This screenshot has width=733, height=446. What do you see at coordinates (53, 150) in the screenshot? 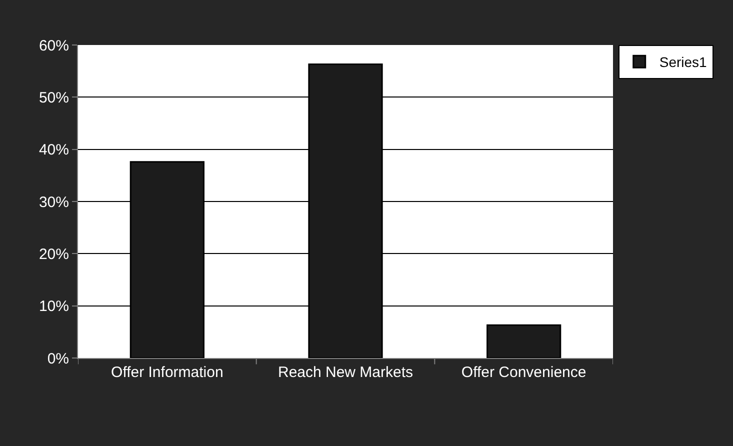
I see `y-tick-label: 40%` at bounding box center [53, 150].